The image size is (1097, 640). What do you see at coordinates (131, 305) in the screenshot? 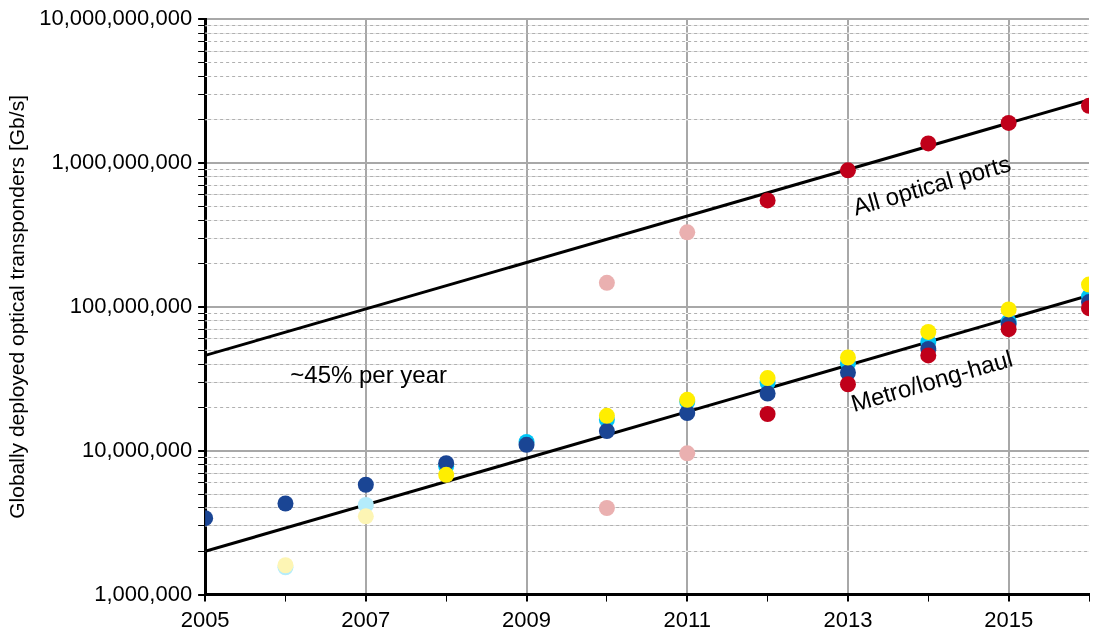
I see `y-tick-label: 100,000,000` at bounding box center [131, 305].